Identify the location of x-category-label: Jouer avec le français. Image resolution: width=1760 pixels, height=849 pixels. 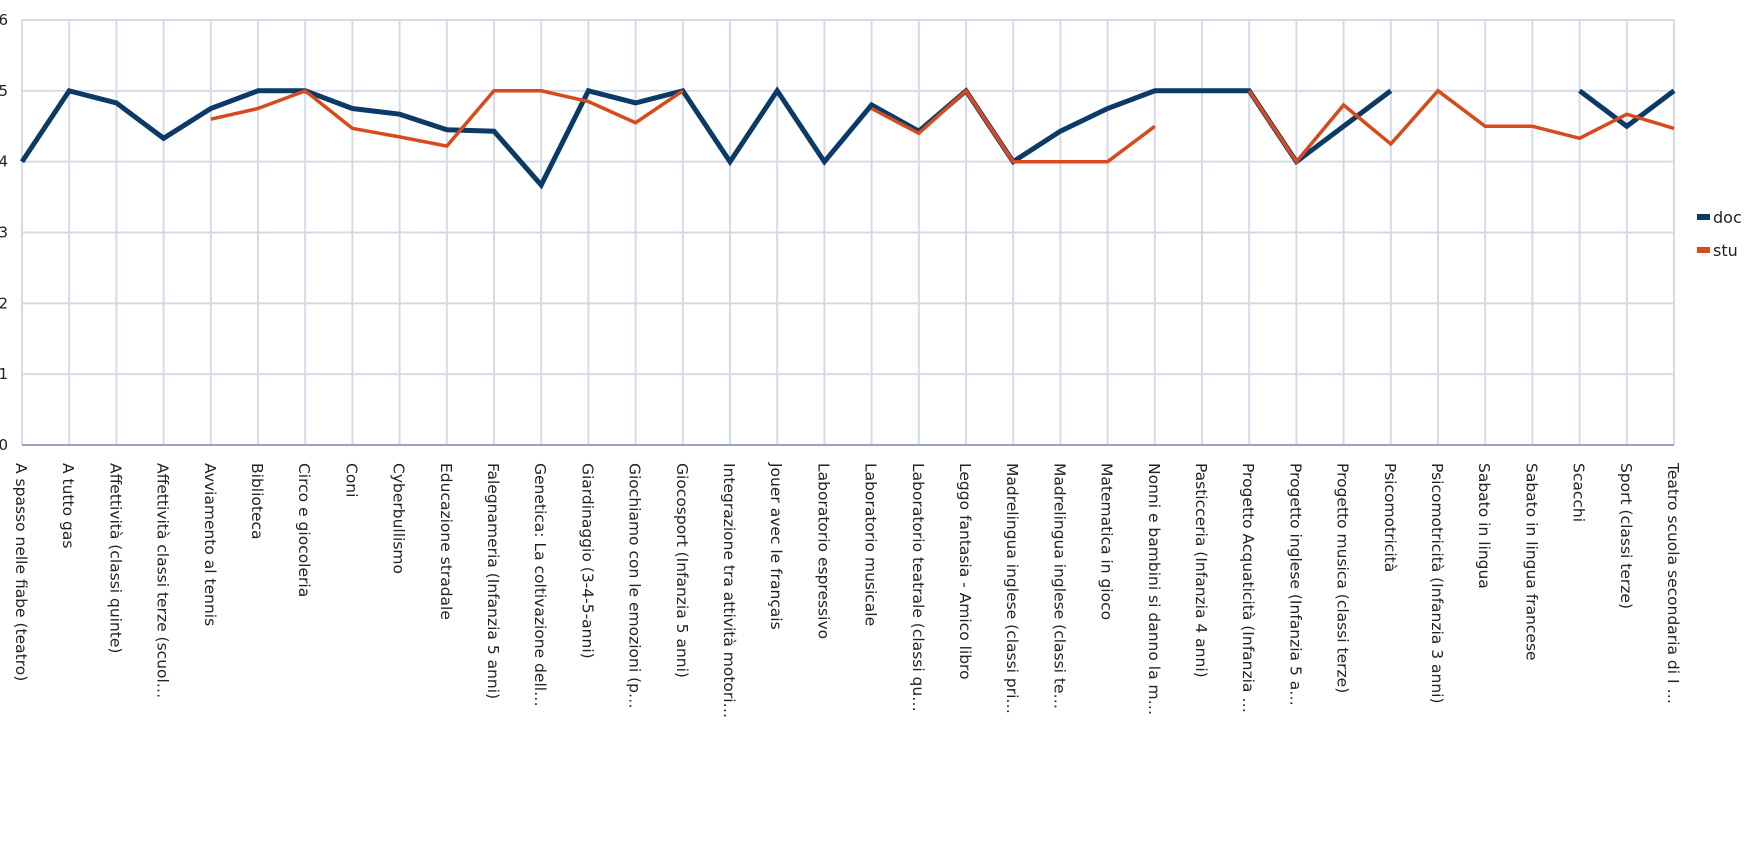
(776, 546).